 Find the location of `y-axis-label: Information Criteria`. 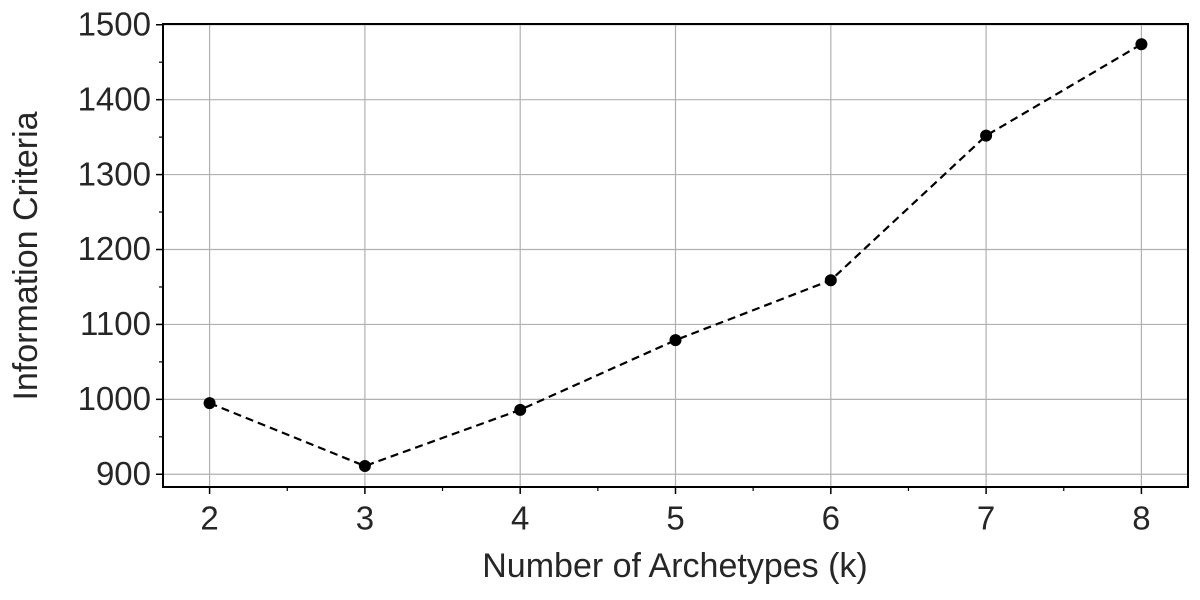

y-axis-label: Information Criteria is located at coordinates (26, 255).